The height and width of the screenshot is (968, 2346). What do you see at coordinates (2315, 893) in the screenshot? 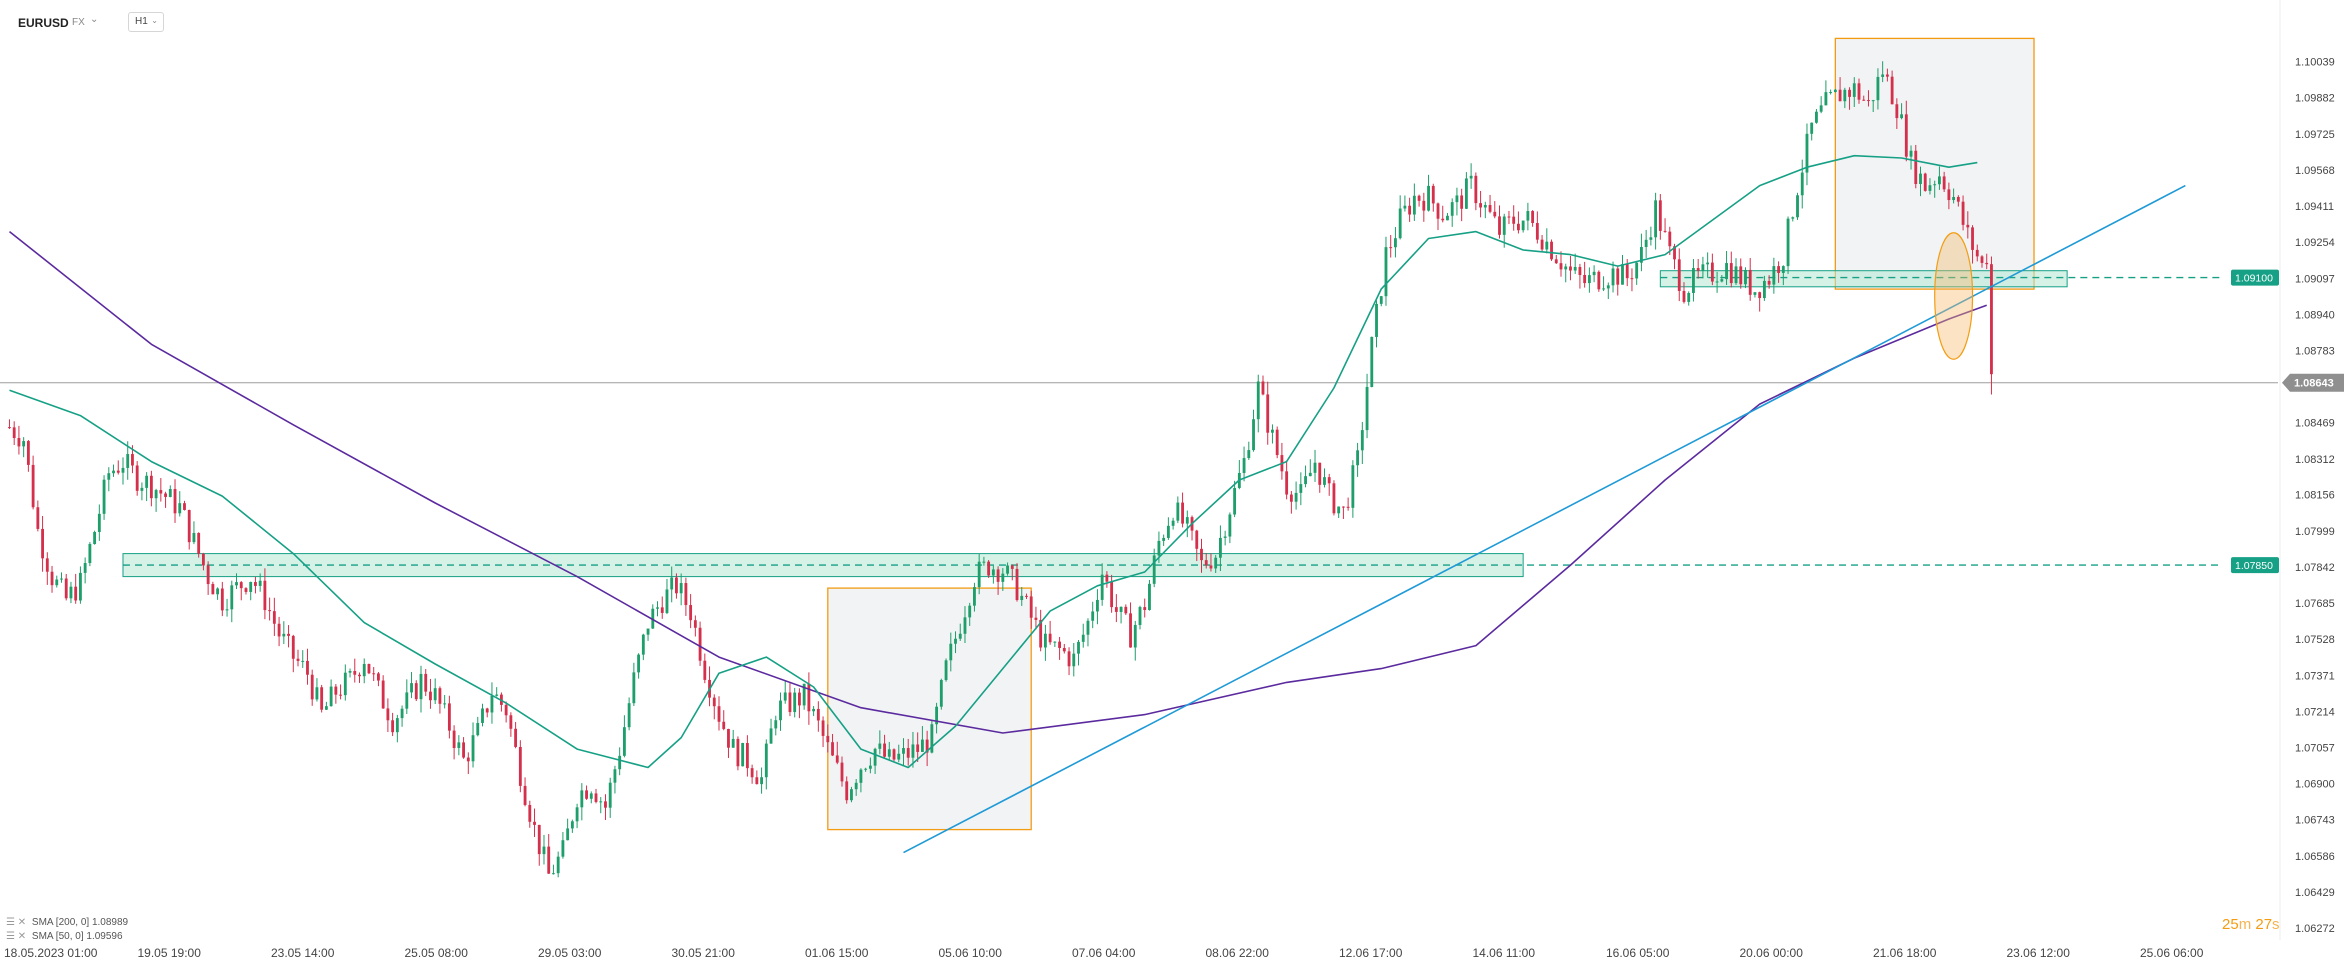
I see `y-tick-label: 1.06429` at bounding box center [2315, 893].